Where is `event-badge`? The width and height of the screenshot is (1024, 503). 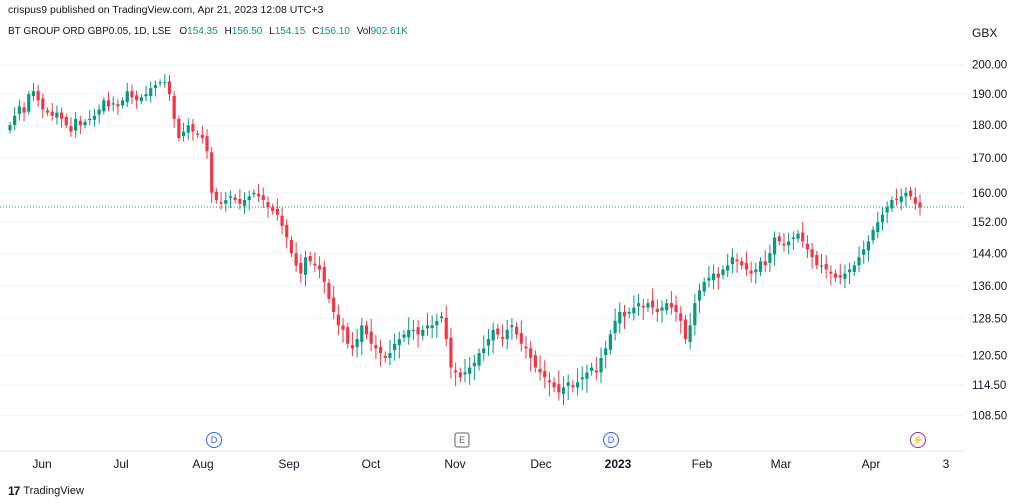
event-badge is located at coordinates (918, 440).